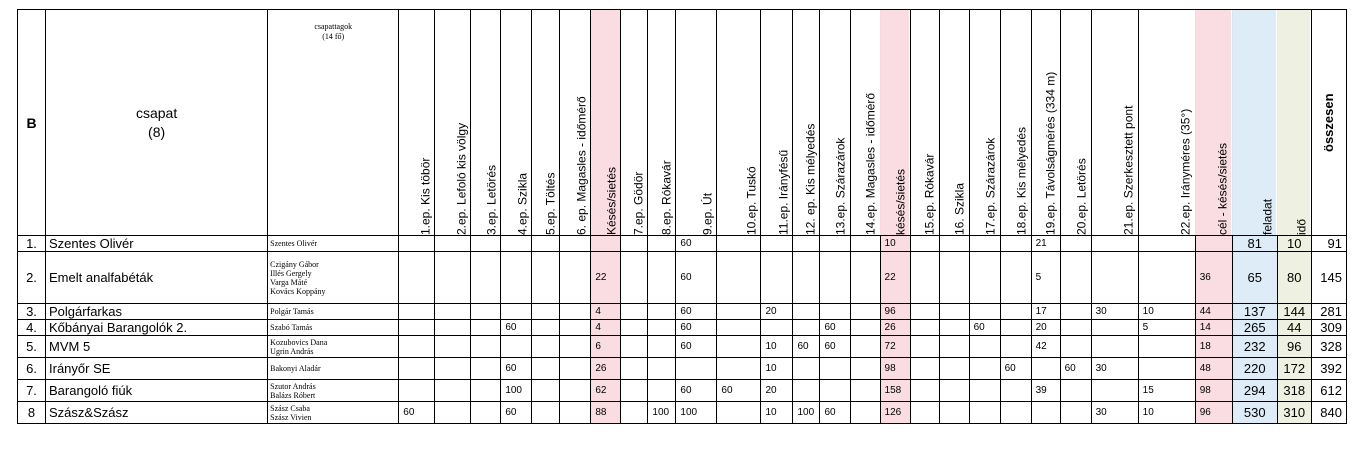 The height and width of the screenshot is (460, 1364). I want to click on rank-cell: 1., so click(31, 243).